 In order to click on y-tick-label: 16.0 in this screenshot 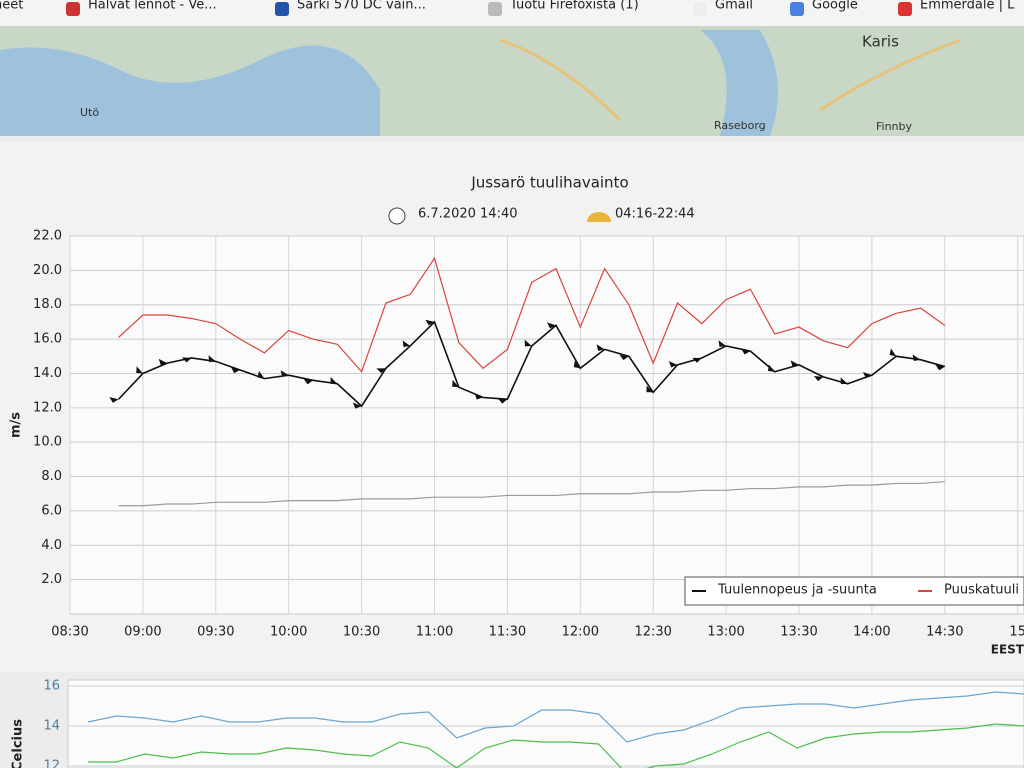, I will do `click(47, 339)`.